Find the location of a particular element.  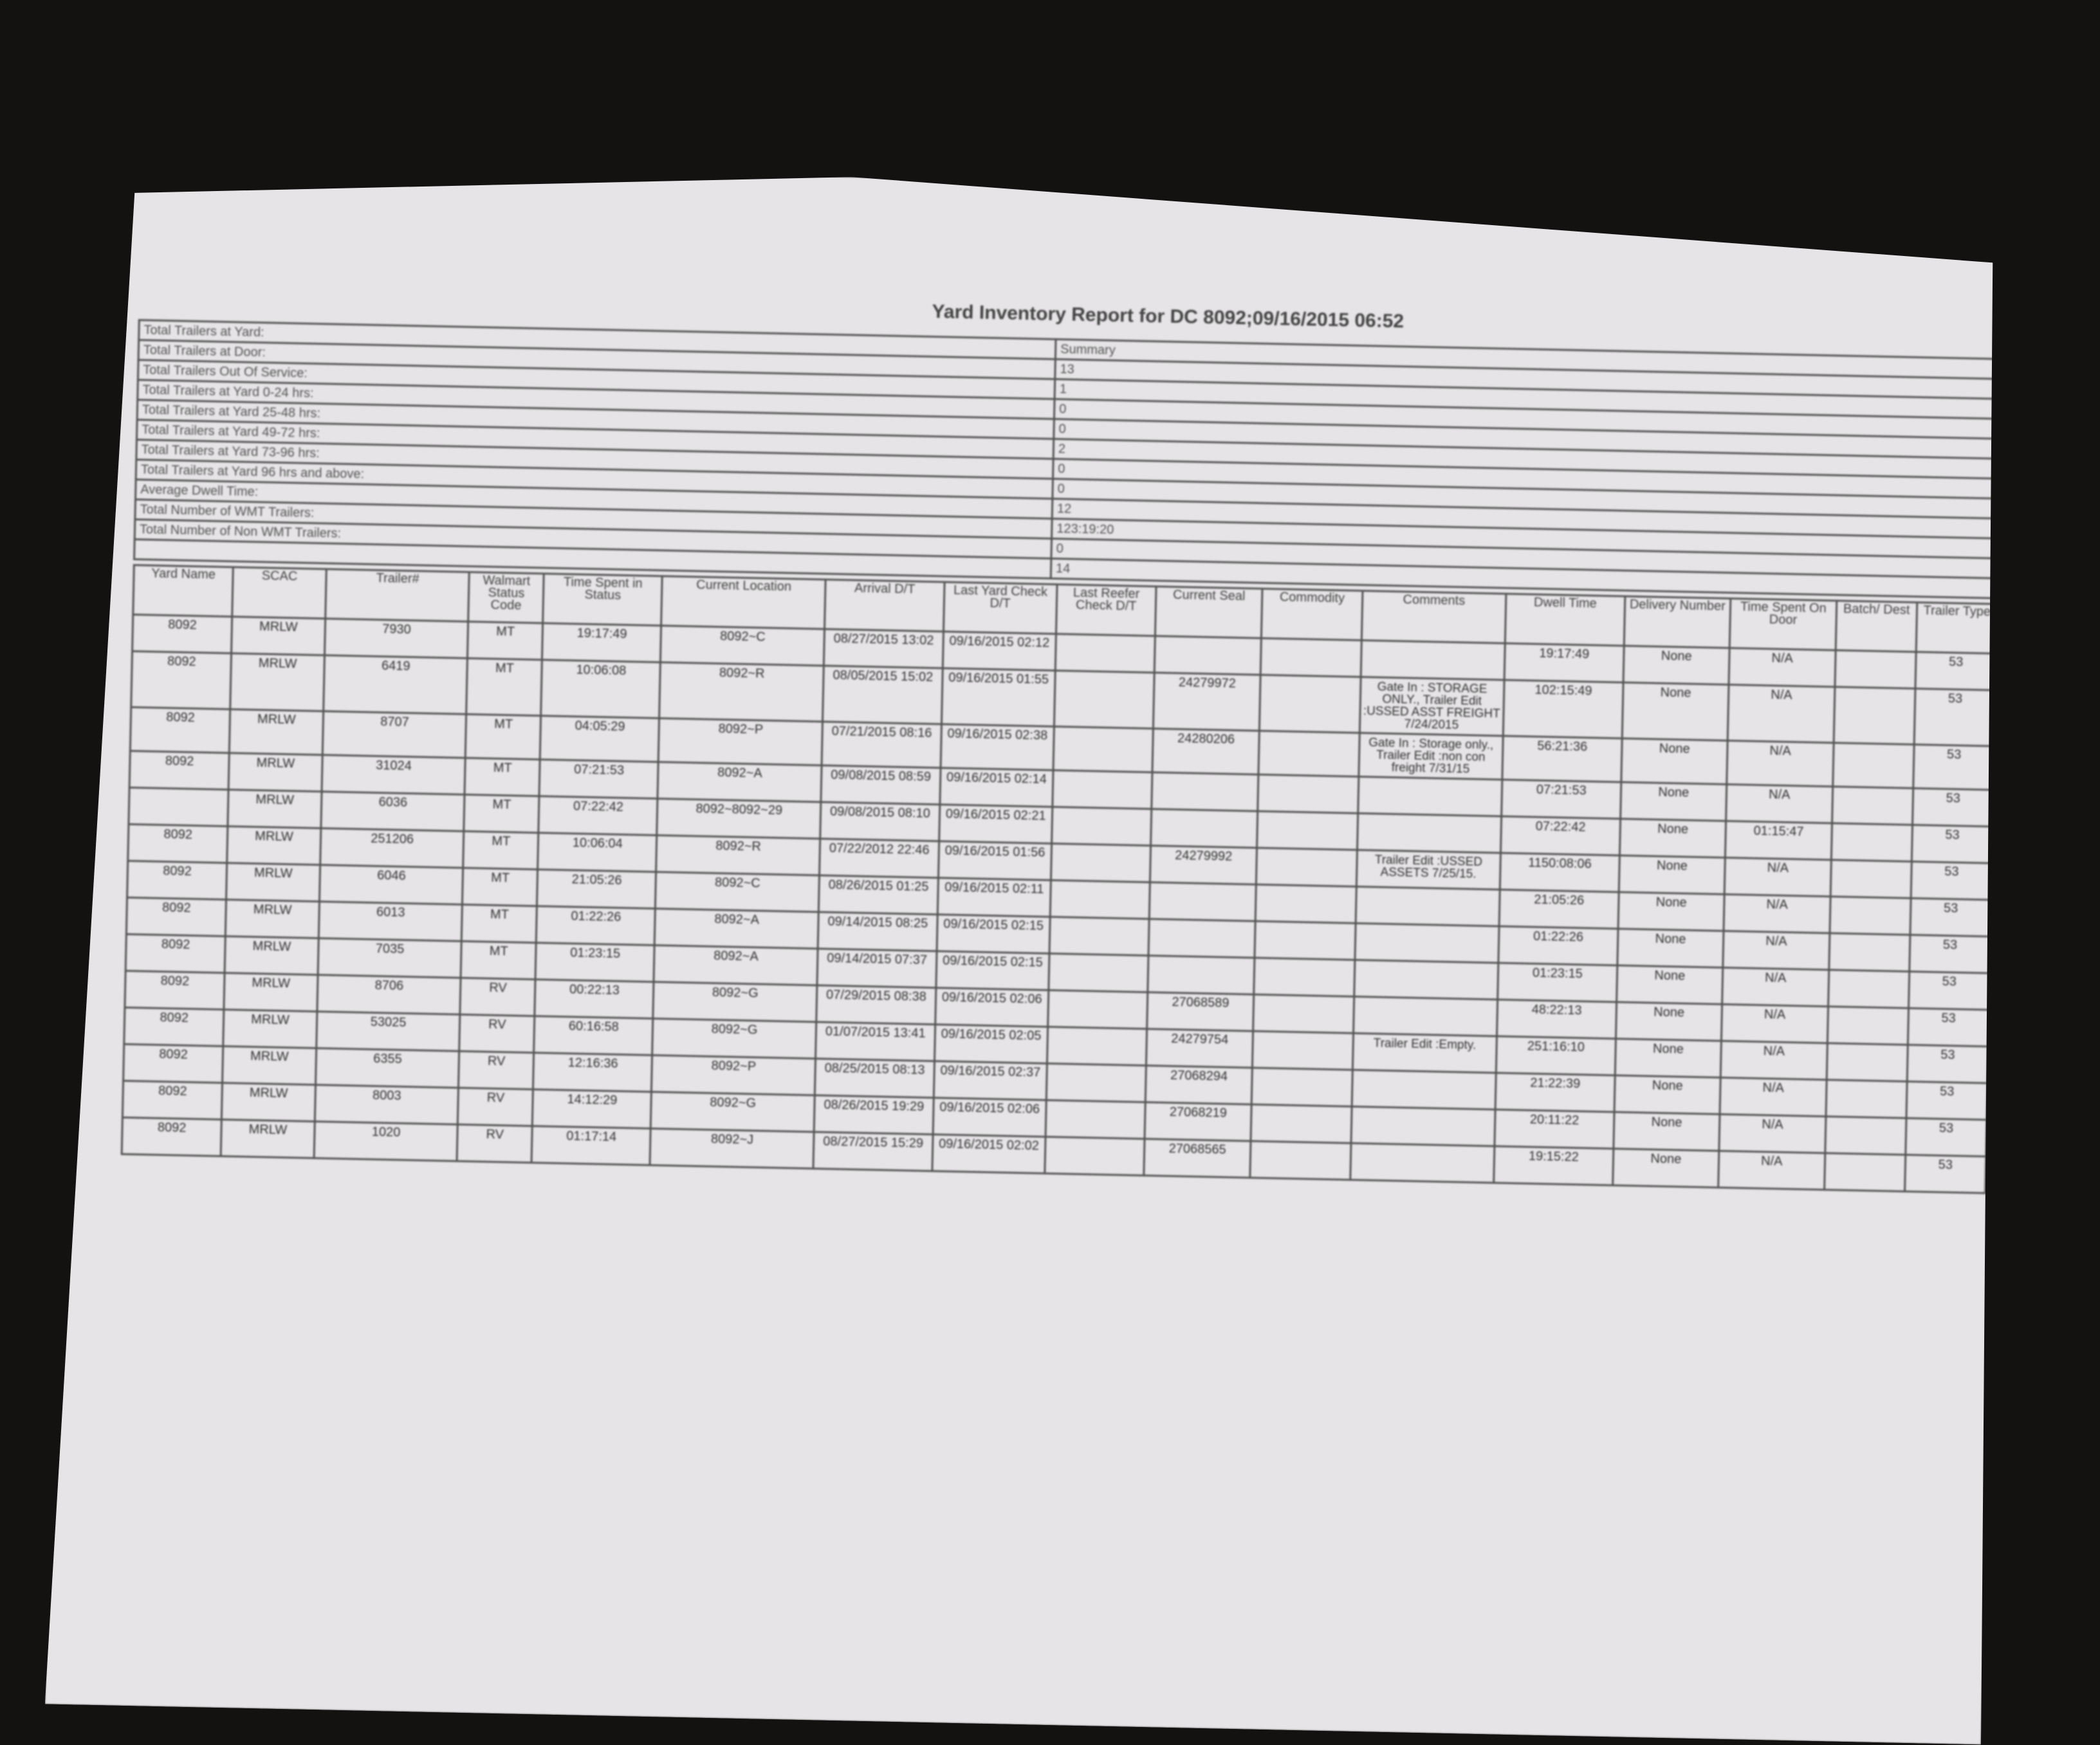

table-cell: 09/16/2015 02:05 is located at coordinates (991, 1044).